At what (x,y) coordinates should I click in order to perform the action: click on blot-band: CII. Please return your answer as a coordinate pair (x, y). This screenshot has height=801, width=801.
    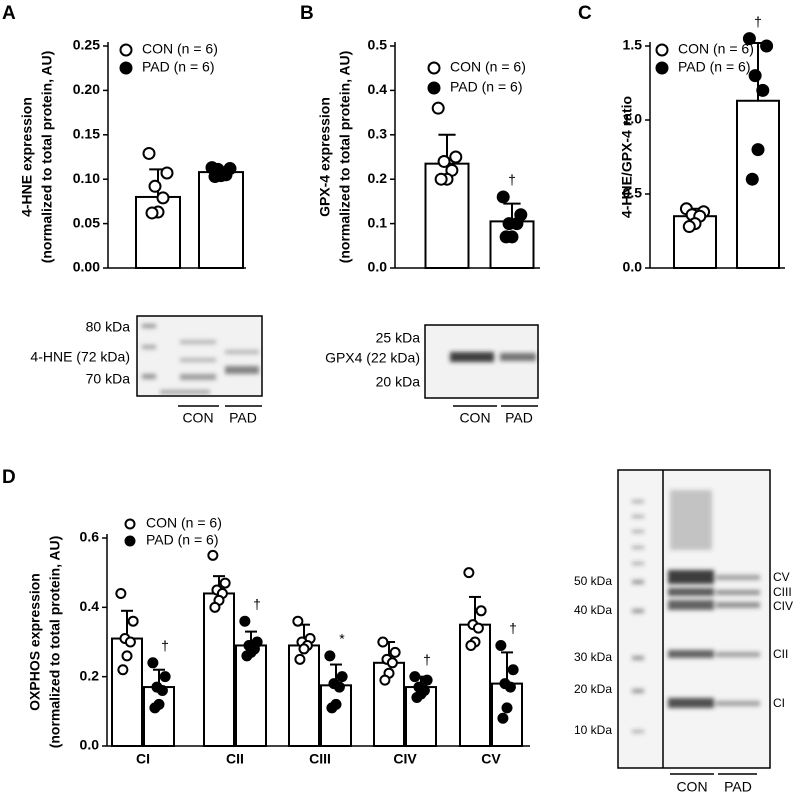
    Looking at the image, I should click on (780, 654).